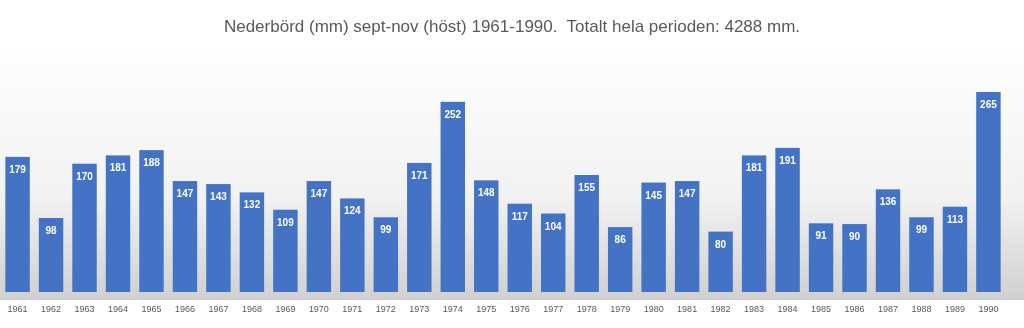  What do you see at coordinates (218, 309) in the screenshot?
I see `x-tick-label: 1967` at bounding box center [218, 309].